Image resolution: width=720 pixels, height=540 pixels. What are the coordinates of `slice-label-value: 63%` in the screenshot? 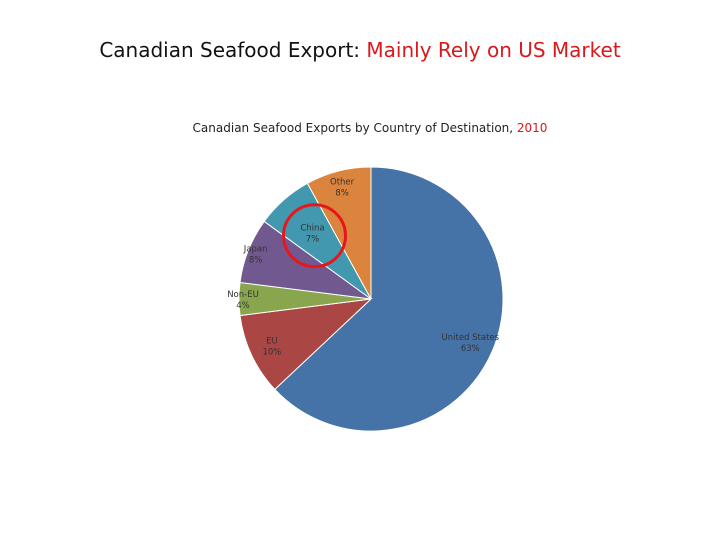 It's located at (470, 349).